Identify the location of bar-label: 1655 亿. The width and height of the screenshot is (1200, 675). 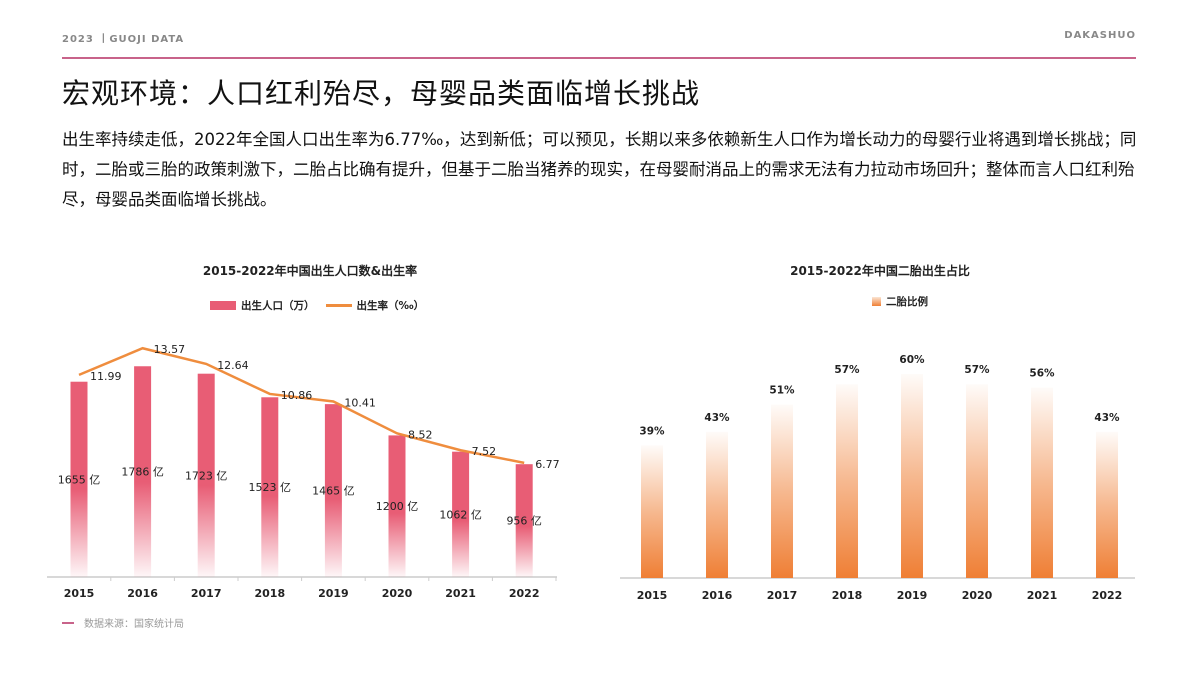
(79, 479).